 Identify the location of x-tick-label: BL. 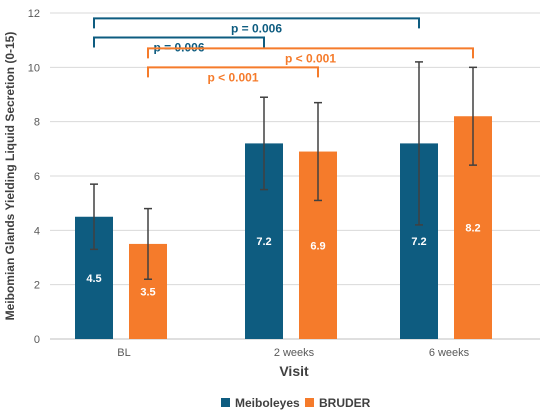
(123, 353).